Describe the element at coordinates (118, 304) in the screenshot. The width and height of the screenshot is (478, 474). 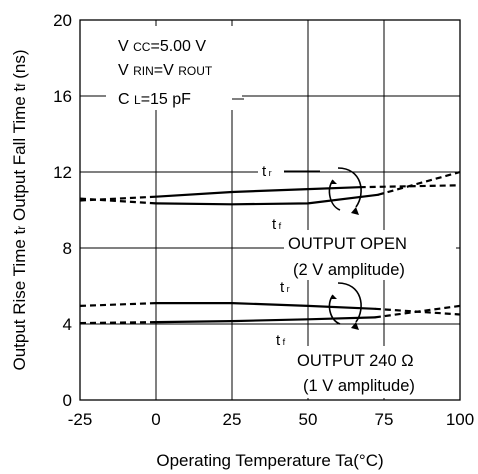
I see `series-tr-dashed-line` at that location.